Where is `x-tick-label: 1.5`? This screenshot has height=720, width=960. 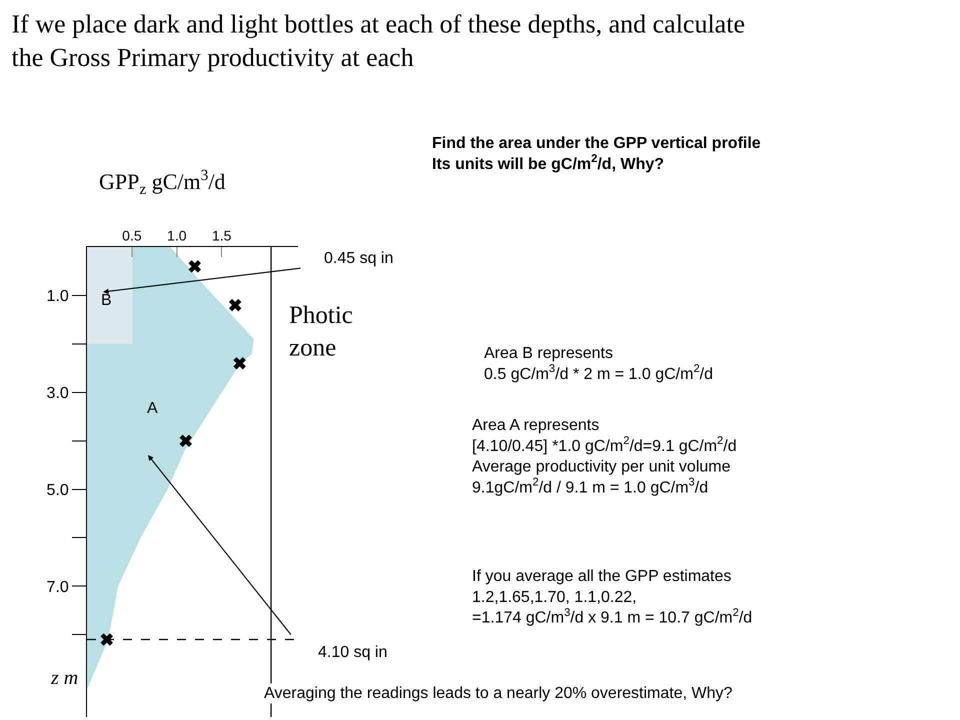 x-tick-label: 1.5 is located at coordinates (222, 235).